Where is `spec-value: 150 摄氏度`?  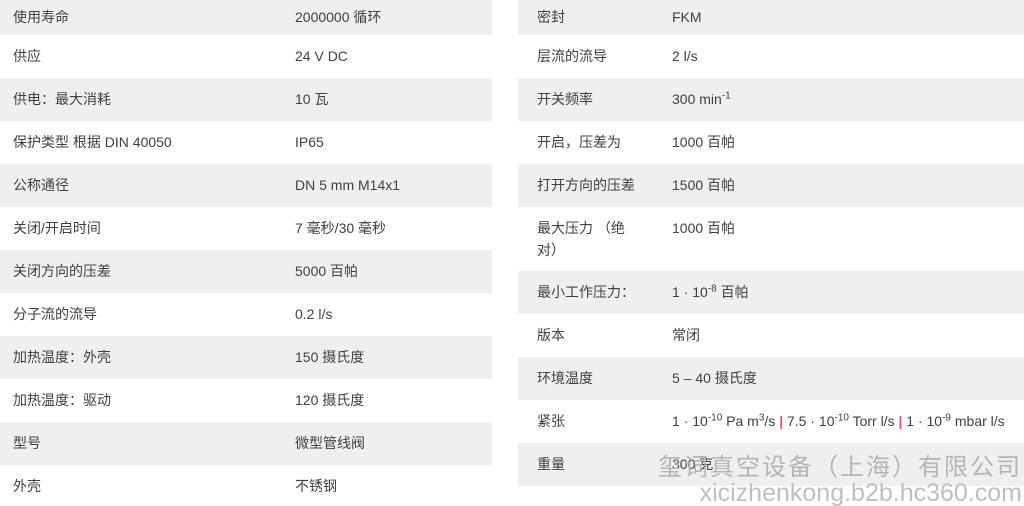
spec-value: 150 摄氏度 is located at coordinates (330, 357).